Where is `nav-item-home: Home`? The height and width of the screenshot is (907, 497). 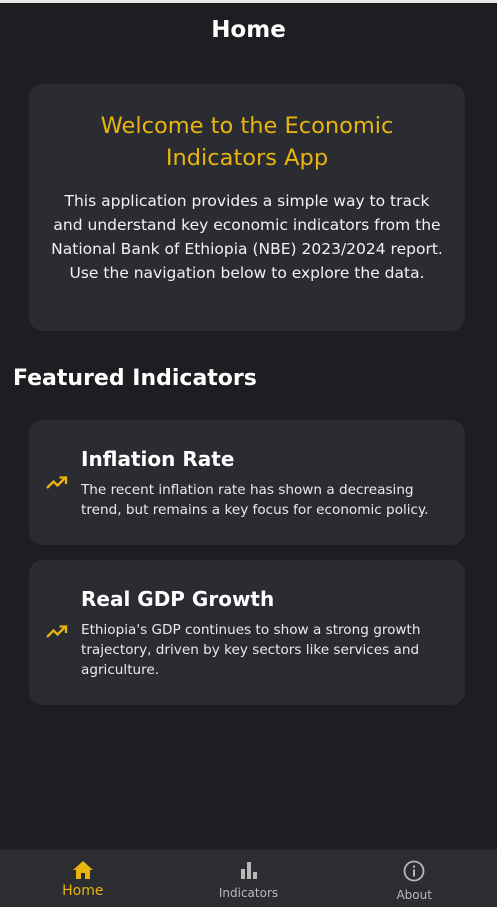
nav-item-home: Home is located at coordinates (83, 878).